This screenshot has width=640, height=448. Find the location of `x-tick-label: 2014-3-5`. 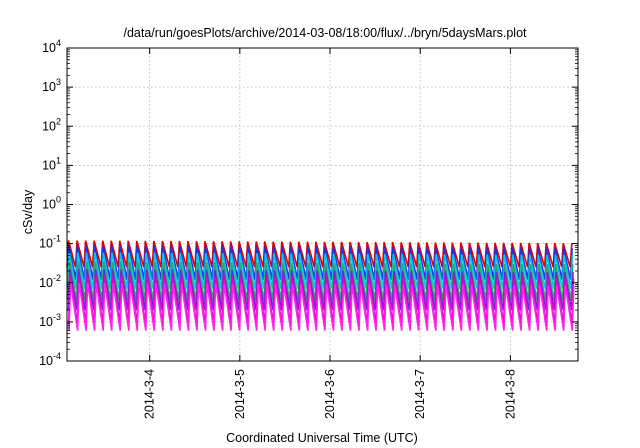

x-tick-label: 2014-3-5 is located at coordinates (240, 394).